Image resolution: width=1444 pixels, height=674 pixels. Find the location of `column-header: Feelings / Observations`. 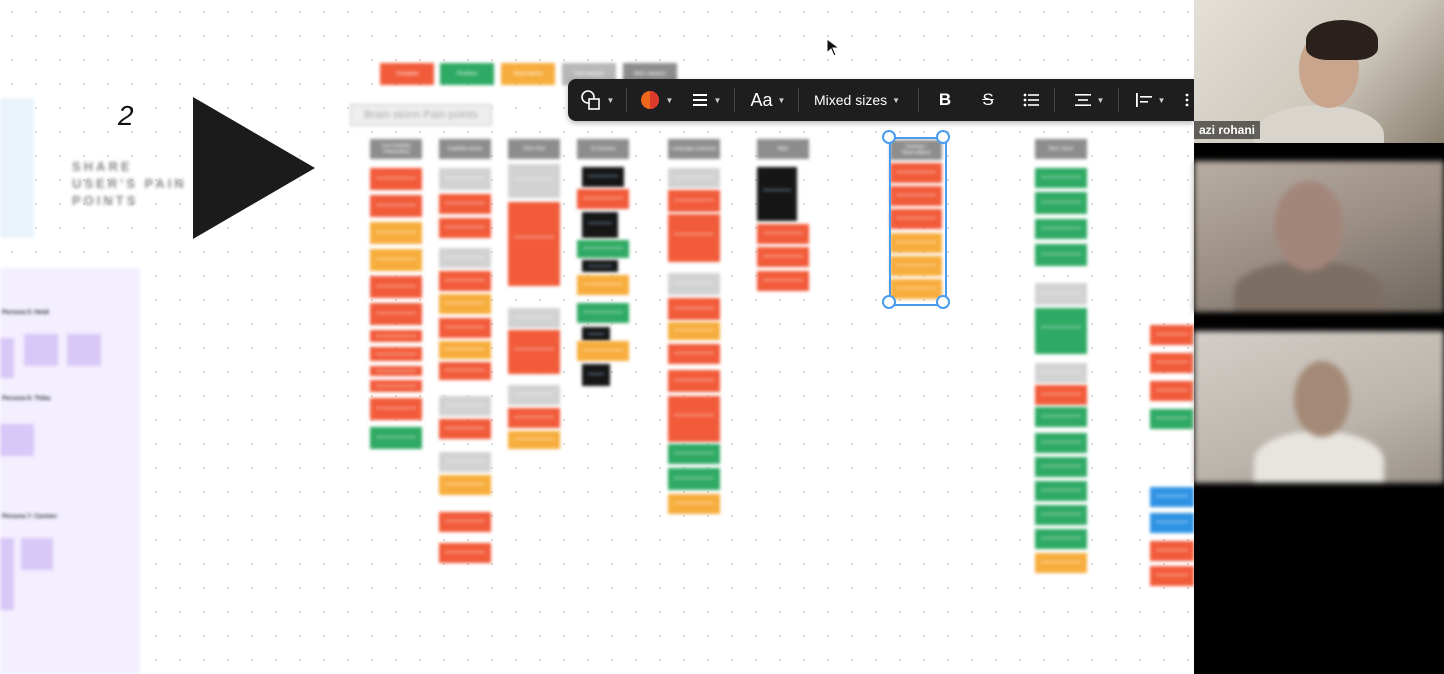

column-header: Feelings / Observations is located at coordinates (916, 150).